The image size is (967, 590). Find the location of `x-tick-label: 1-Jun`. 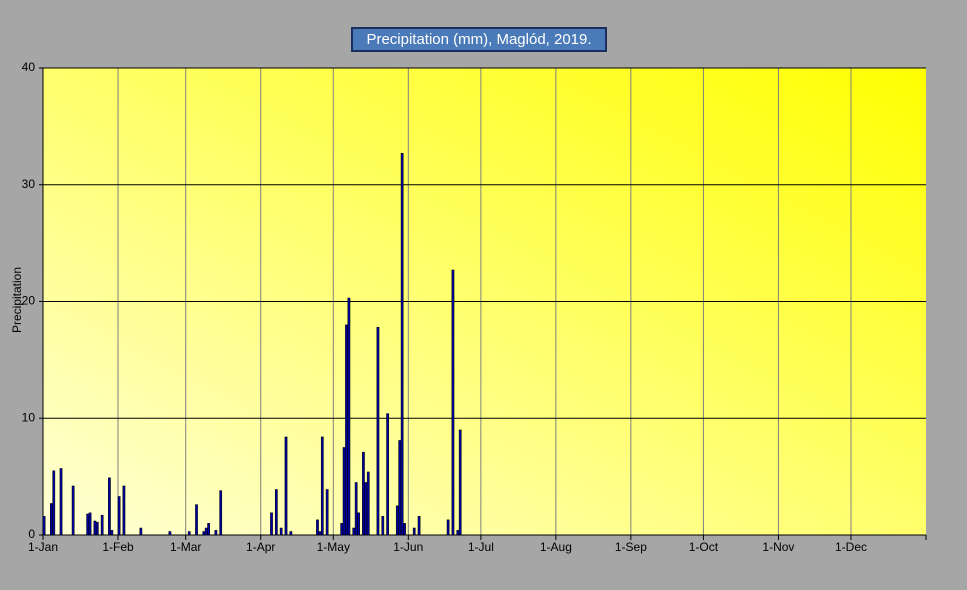

x-tick-label: 1-Jun is located at coordinates (408, 547).